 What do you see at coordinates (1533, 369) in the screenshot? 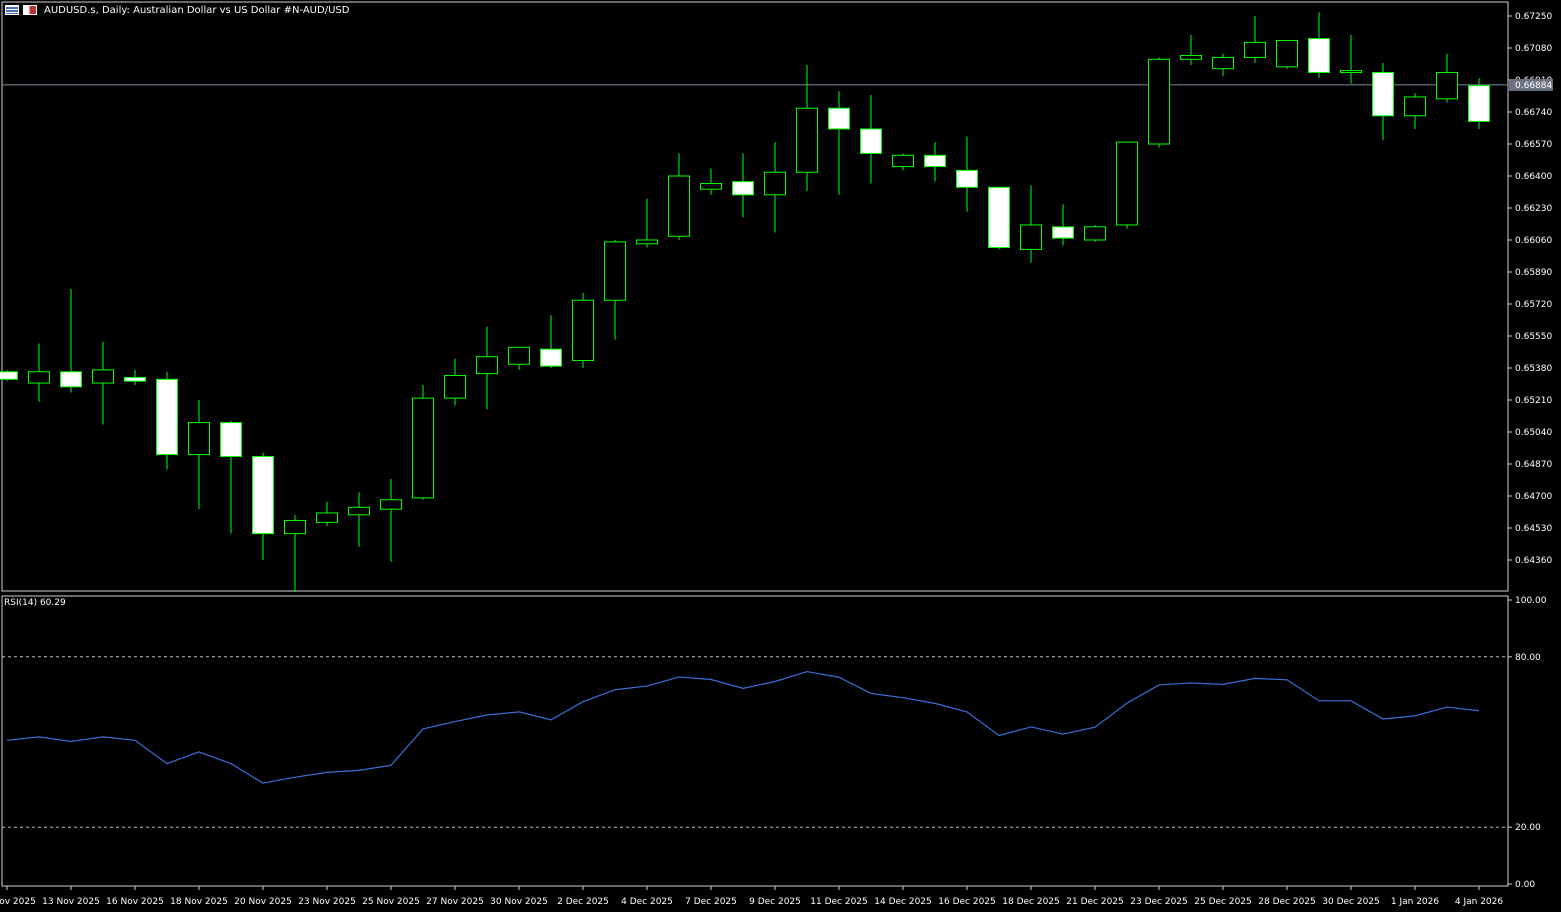
I see `price-tick-label: 0.65380` at bounding box center [1533, 369].